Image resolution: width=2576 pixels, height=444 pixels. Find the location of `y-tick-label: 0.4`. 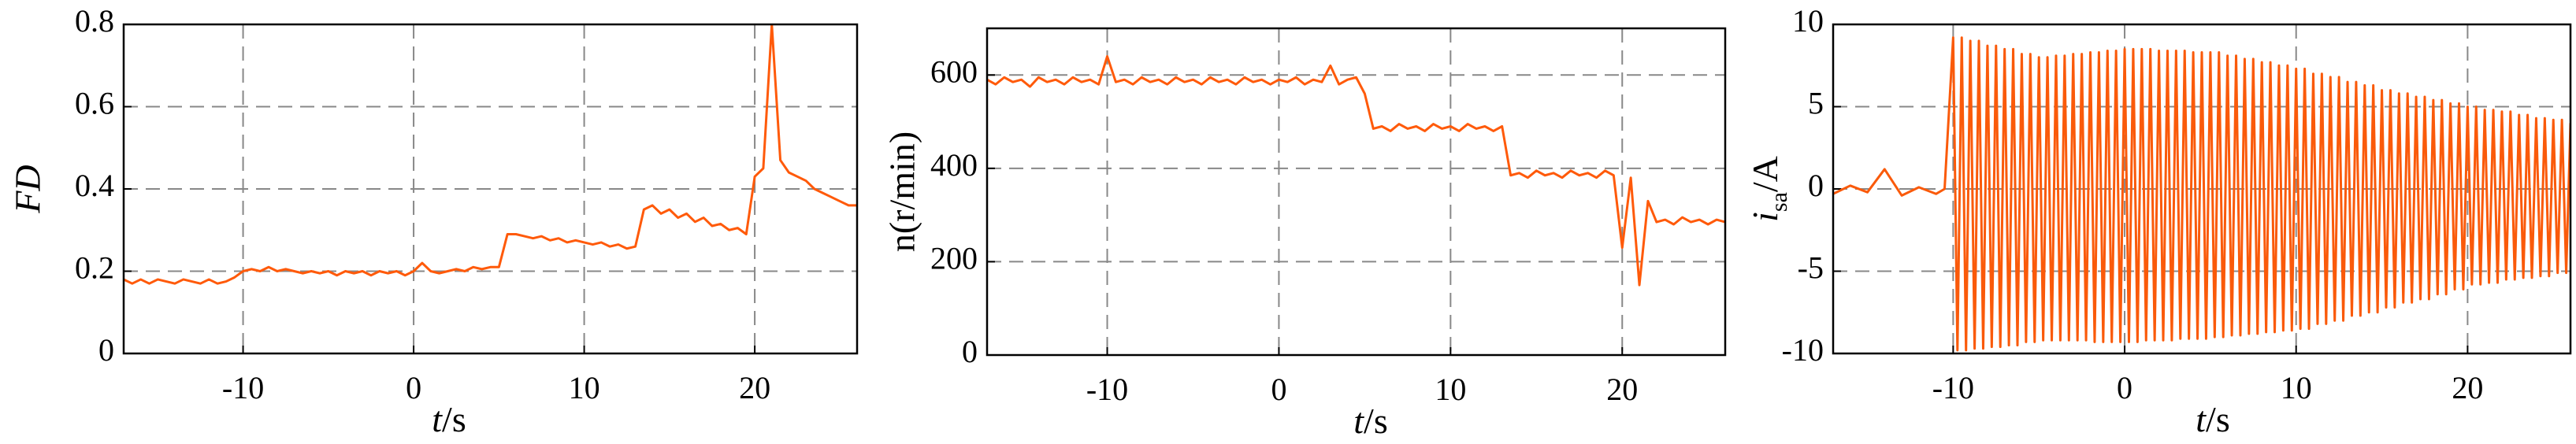

y-tick-label: 0.4 is located at coordinates (94, 185).